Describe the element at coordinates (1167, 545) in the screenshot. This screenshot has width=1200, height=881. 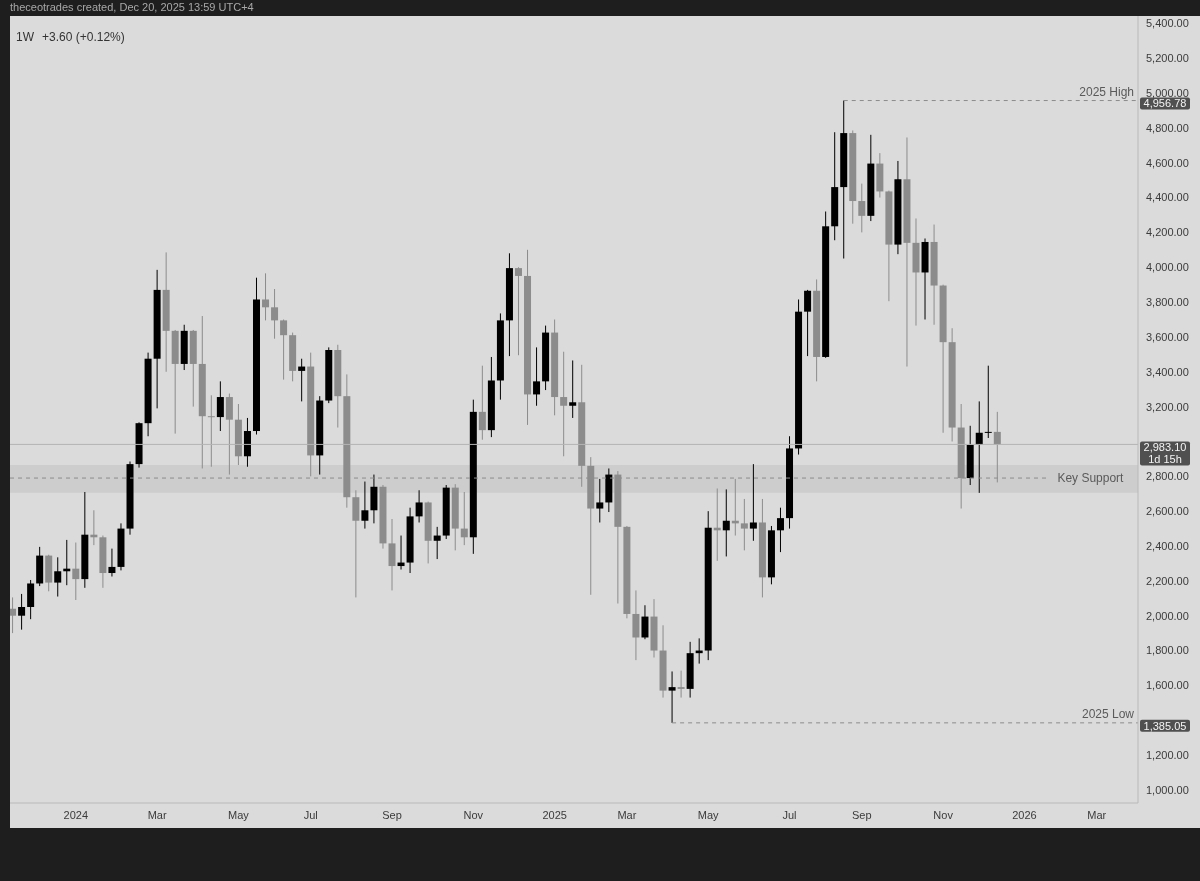
I see `y-tick-label: 2,400.00` at that location.